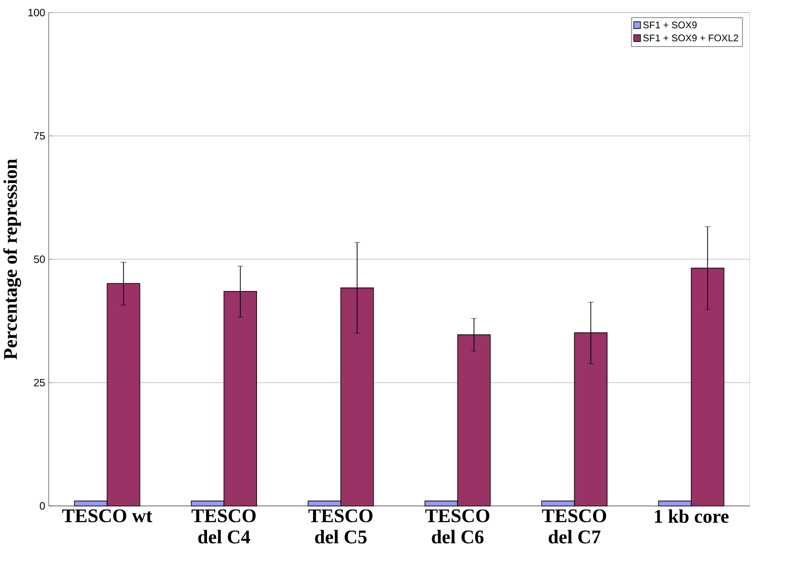 The width and height of the screenshot is (810, 581). Describe the element at coordinates (39, 259) in the screenshot. I see `y-tick-label: 50` at that location.